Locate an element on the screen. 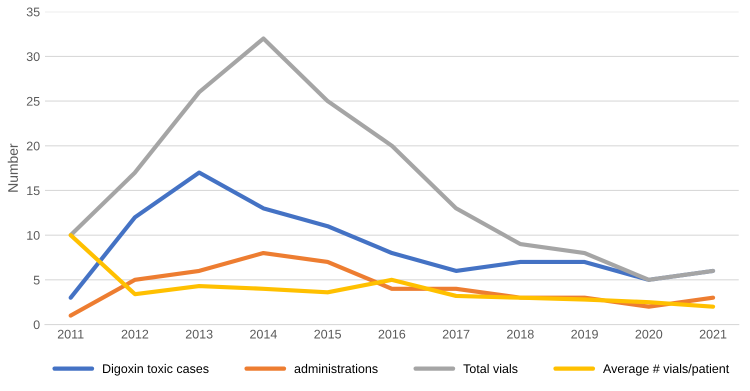  x-tick-label: 2011 is located at coordinates (71, 334).